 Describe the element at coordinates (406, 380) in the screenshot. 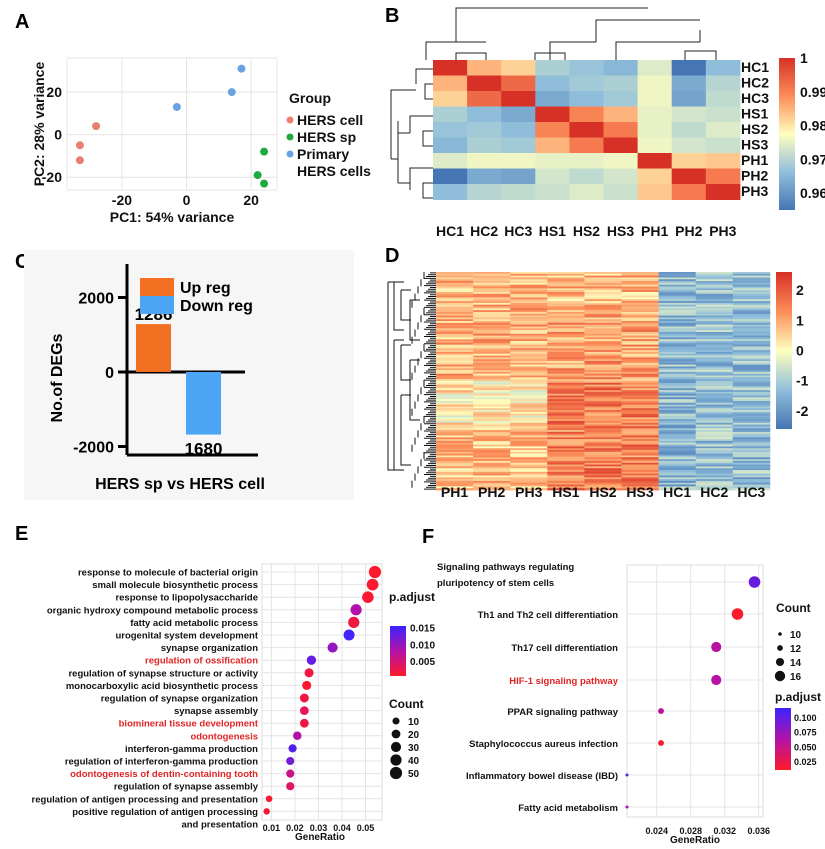

I see `expr-dendrogram-branches` at that location.